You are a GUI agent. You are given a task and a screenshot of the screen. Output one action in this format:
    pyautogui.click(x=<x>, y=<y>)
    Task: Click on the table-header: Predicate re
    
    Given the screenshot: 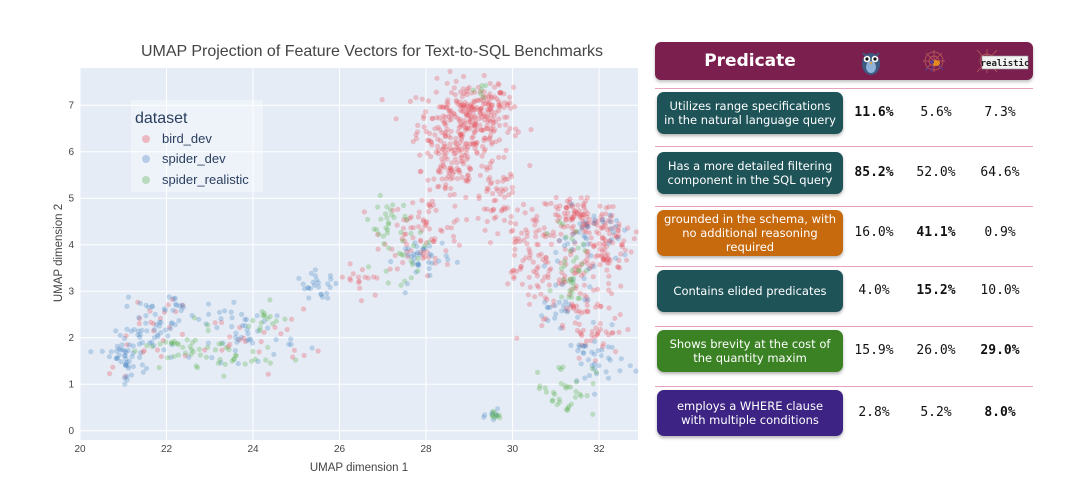 What is the action you would take?
    pyautogui.click(x=844, y=61)
    